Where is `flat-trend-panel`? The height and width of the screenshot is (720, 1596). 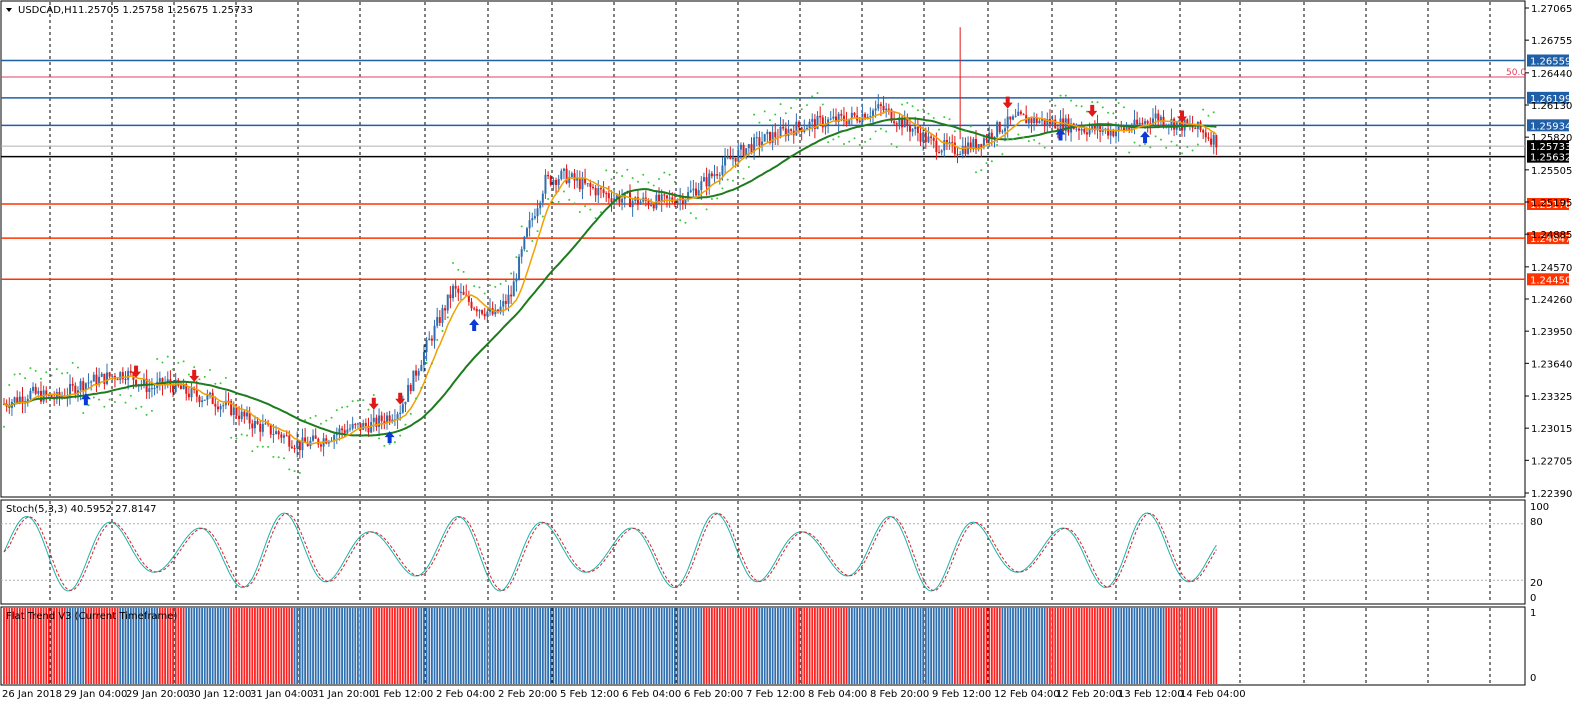
flat-trend-panel is located at coordinates (763, 646).